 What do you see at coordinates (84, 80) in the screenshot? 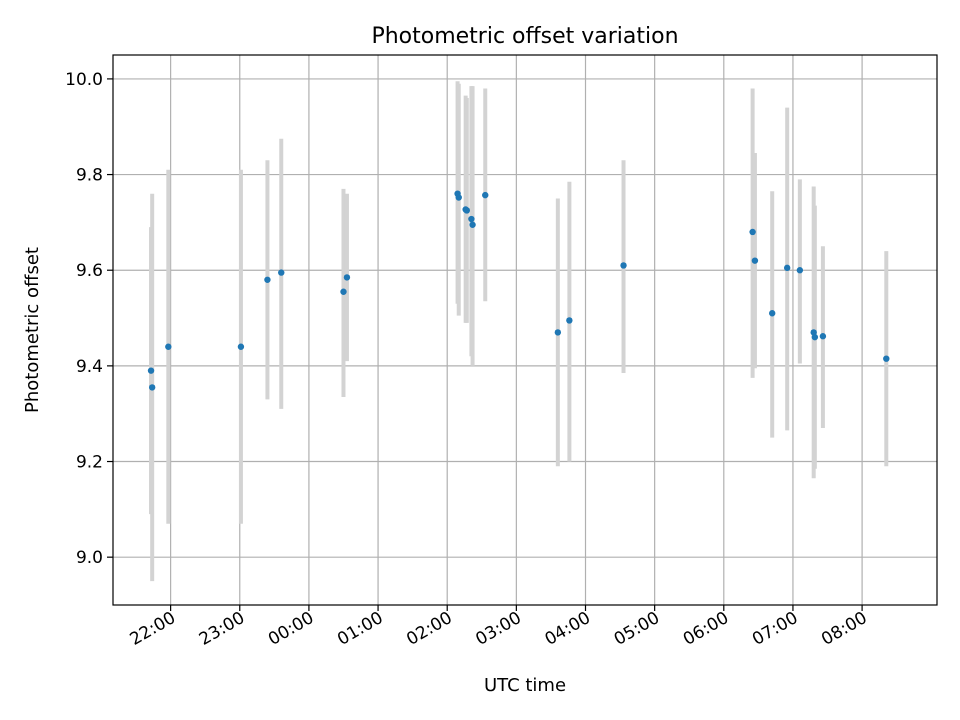
I see `y-tick-label: 10.0` at bounding box center [84, 80].